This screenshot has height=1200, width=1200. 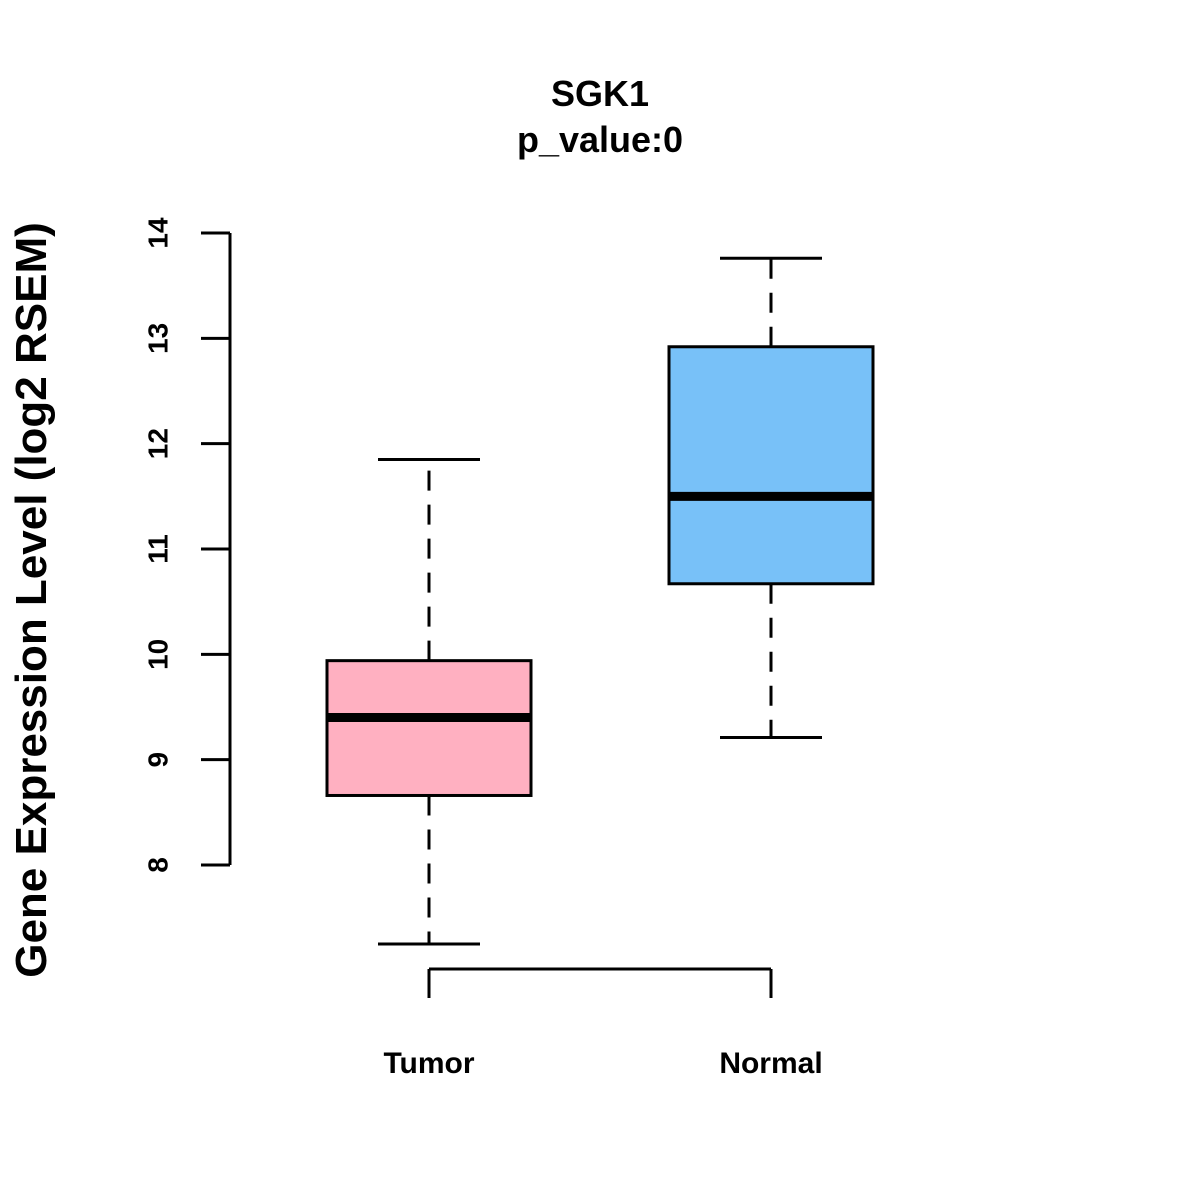 What do you see at coordinates (600, 93) in the screenshot?
I see `chart-title: SGK1` at bounding box center [600, 93].